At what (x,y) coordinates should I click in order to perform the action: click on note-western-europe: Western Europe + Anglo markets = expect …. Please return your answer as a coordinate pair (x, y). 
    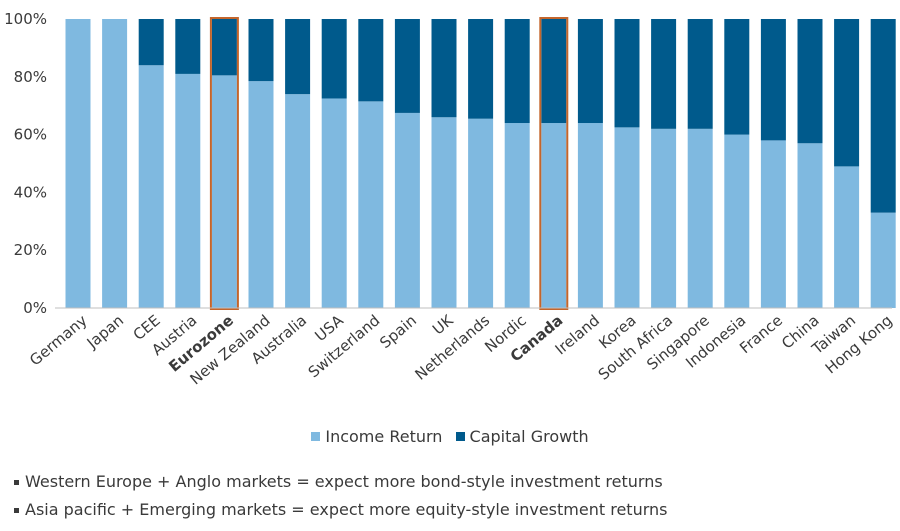
    Looking at the image, I should click on (340, 482).